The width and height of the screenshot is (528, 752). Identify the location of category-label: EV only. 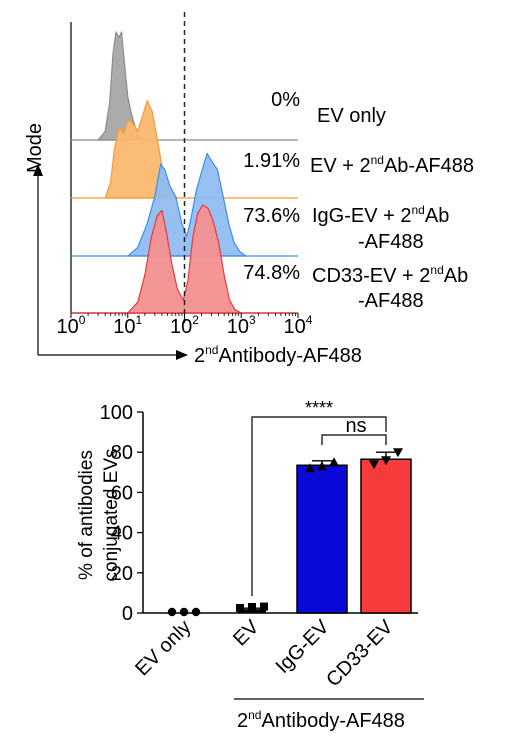
(163, 648).